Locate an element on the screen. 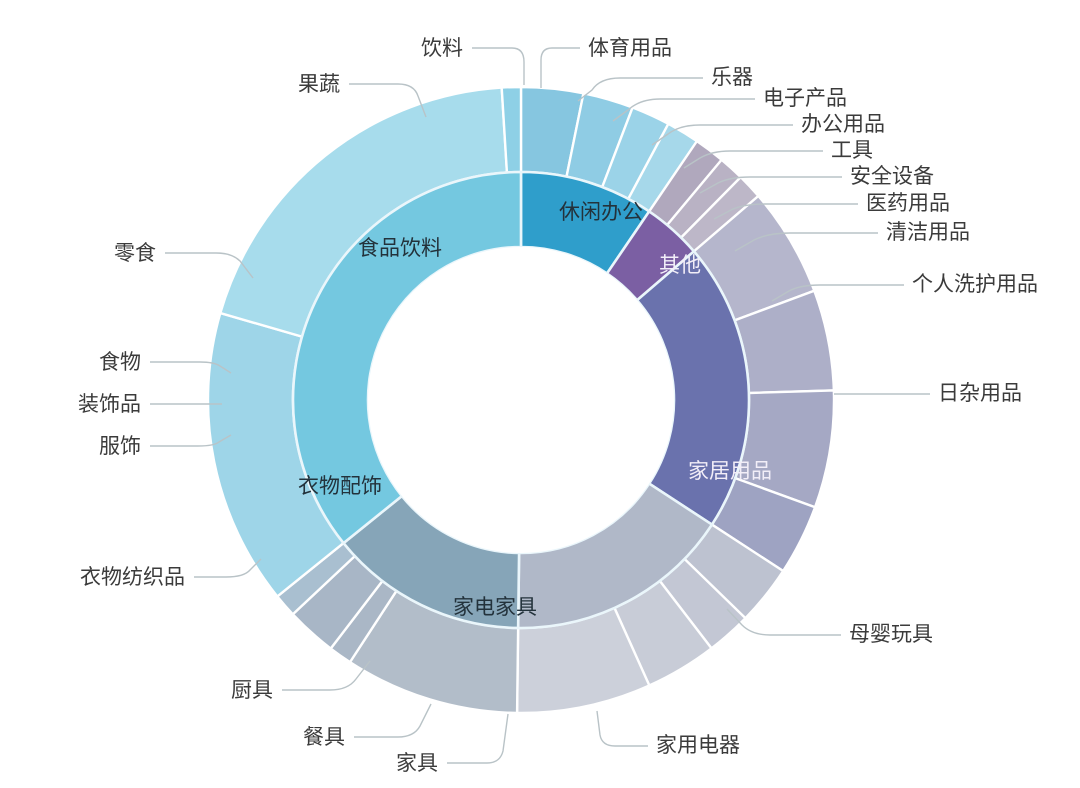 Image resolution: width=1080 pixels, height=788 pixels. label-inner-qita: 其他 is located at coordinates (680, 265).